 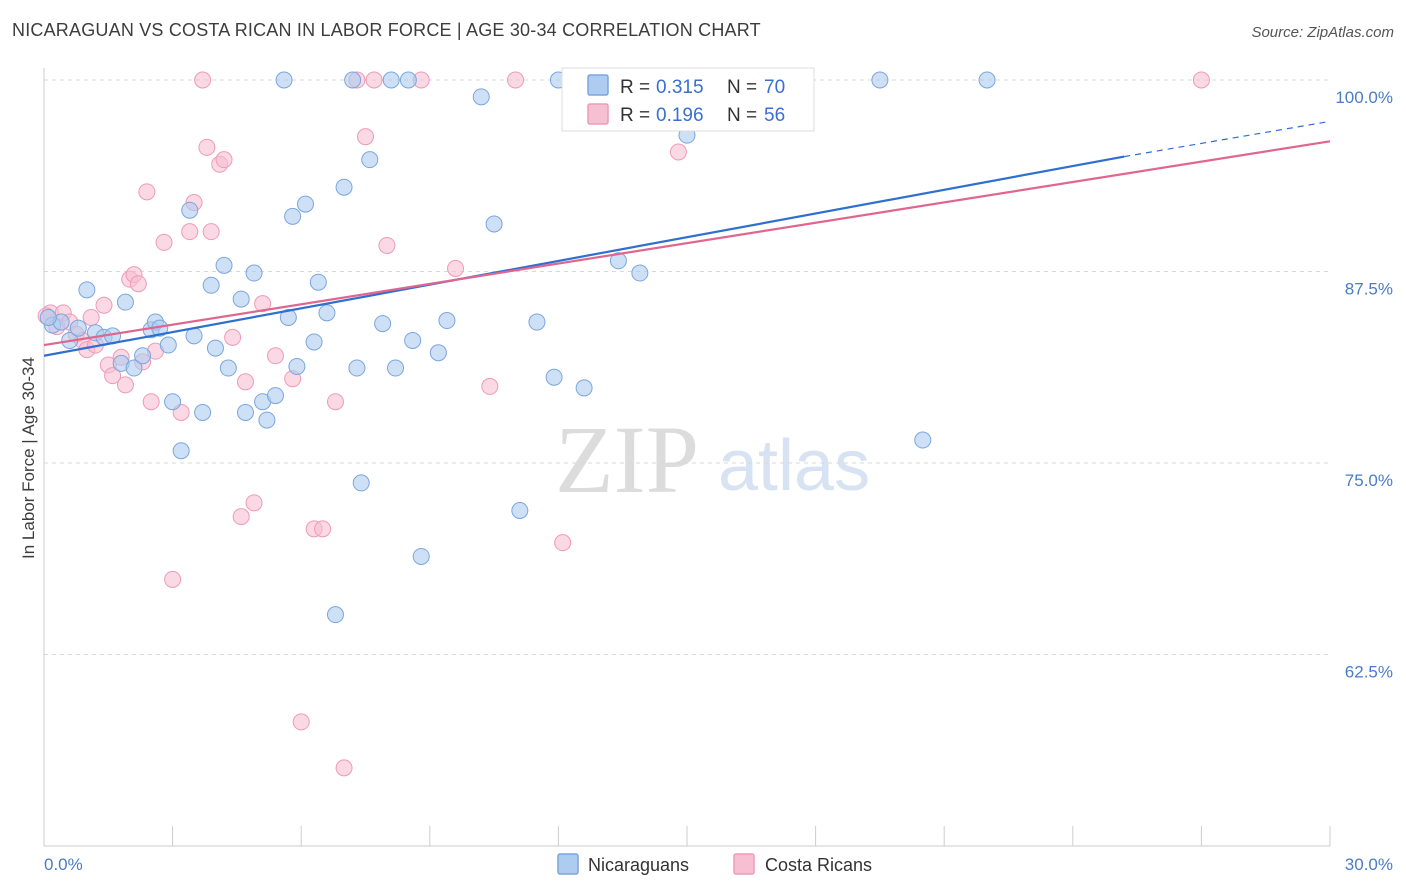 I want to click on bottom-legend-swatch-costa-ricans, so click(x=744, y=864).